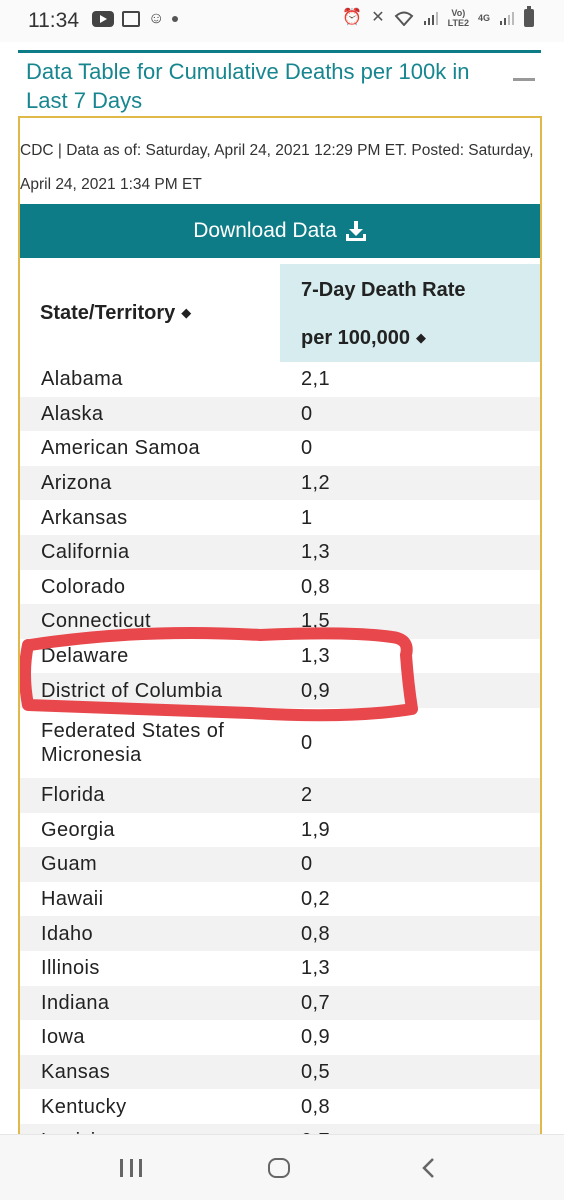 Image resolution: width=564 pixels, height=1200 pixels. I want to click on rate-cell: 0,2, so click(410, 899).